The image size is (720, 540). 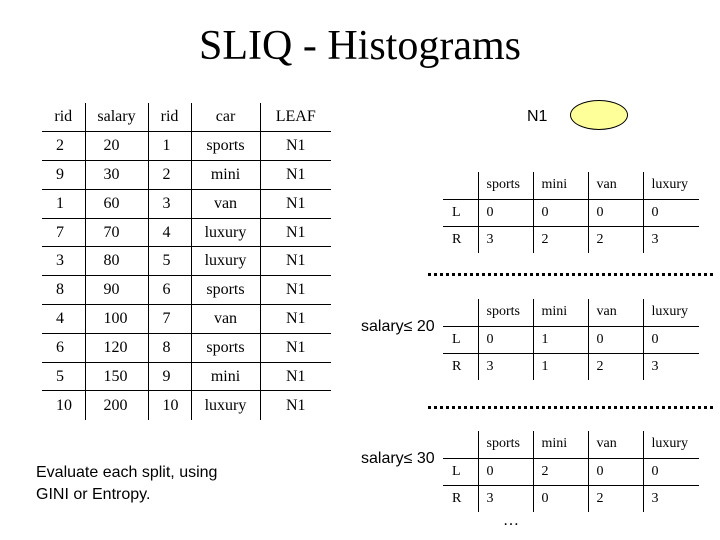 What do you see at coordinates (398, 458) in the screenshot?
I see `split-condition-salary-30: salary≤ 30` at bounding box center [398, 458].